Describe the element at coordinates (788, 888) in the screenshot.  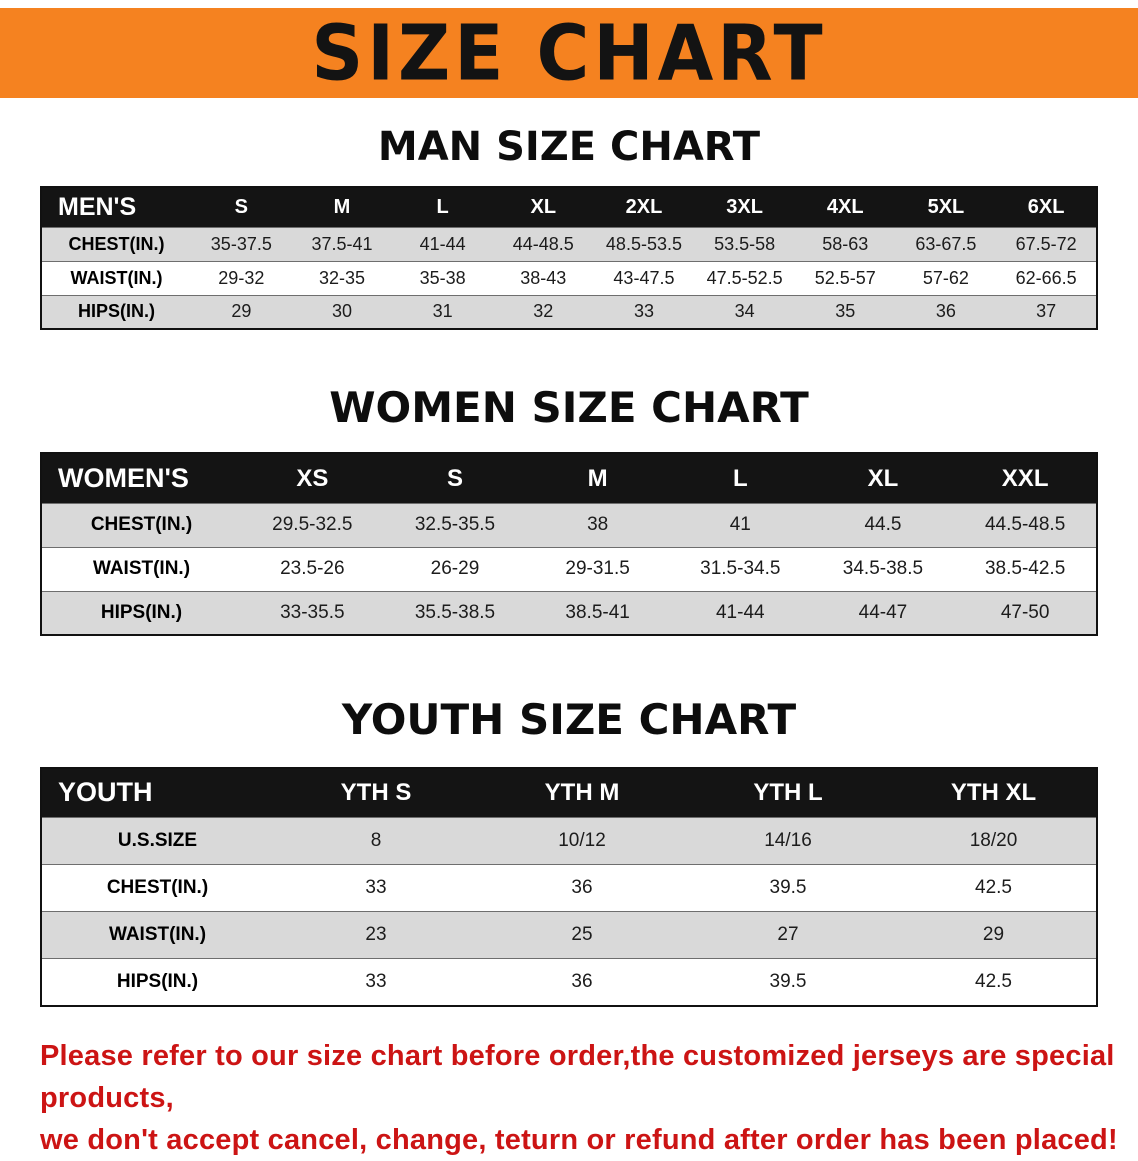
I see `value-cell: 39.5` at that location.